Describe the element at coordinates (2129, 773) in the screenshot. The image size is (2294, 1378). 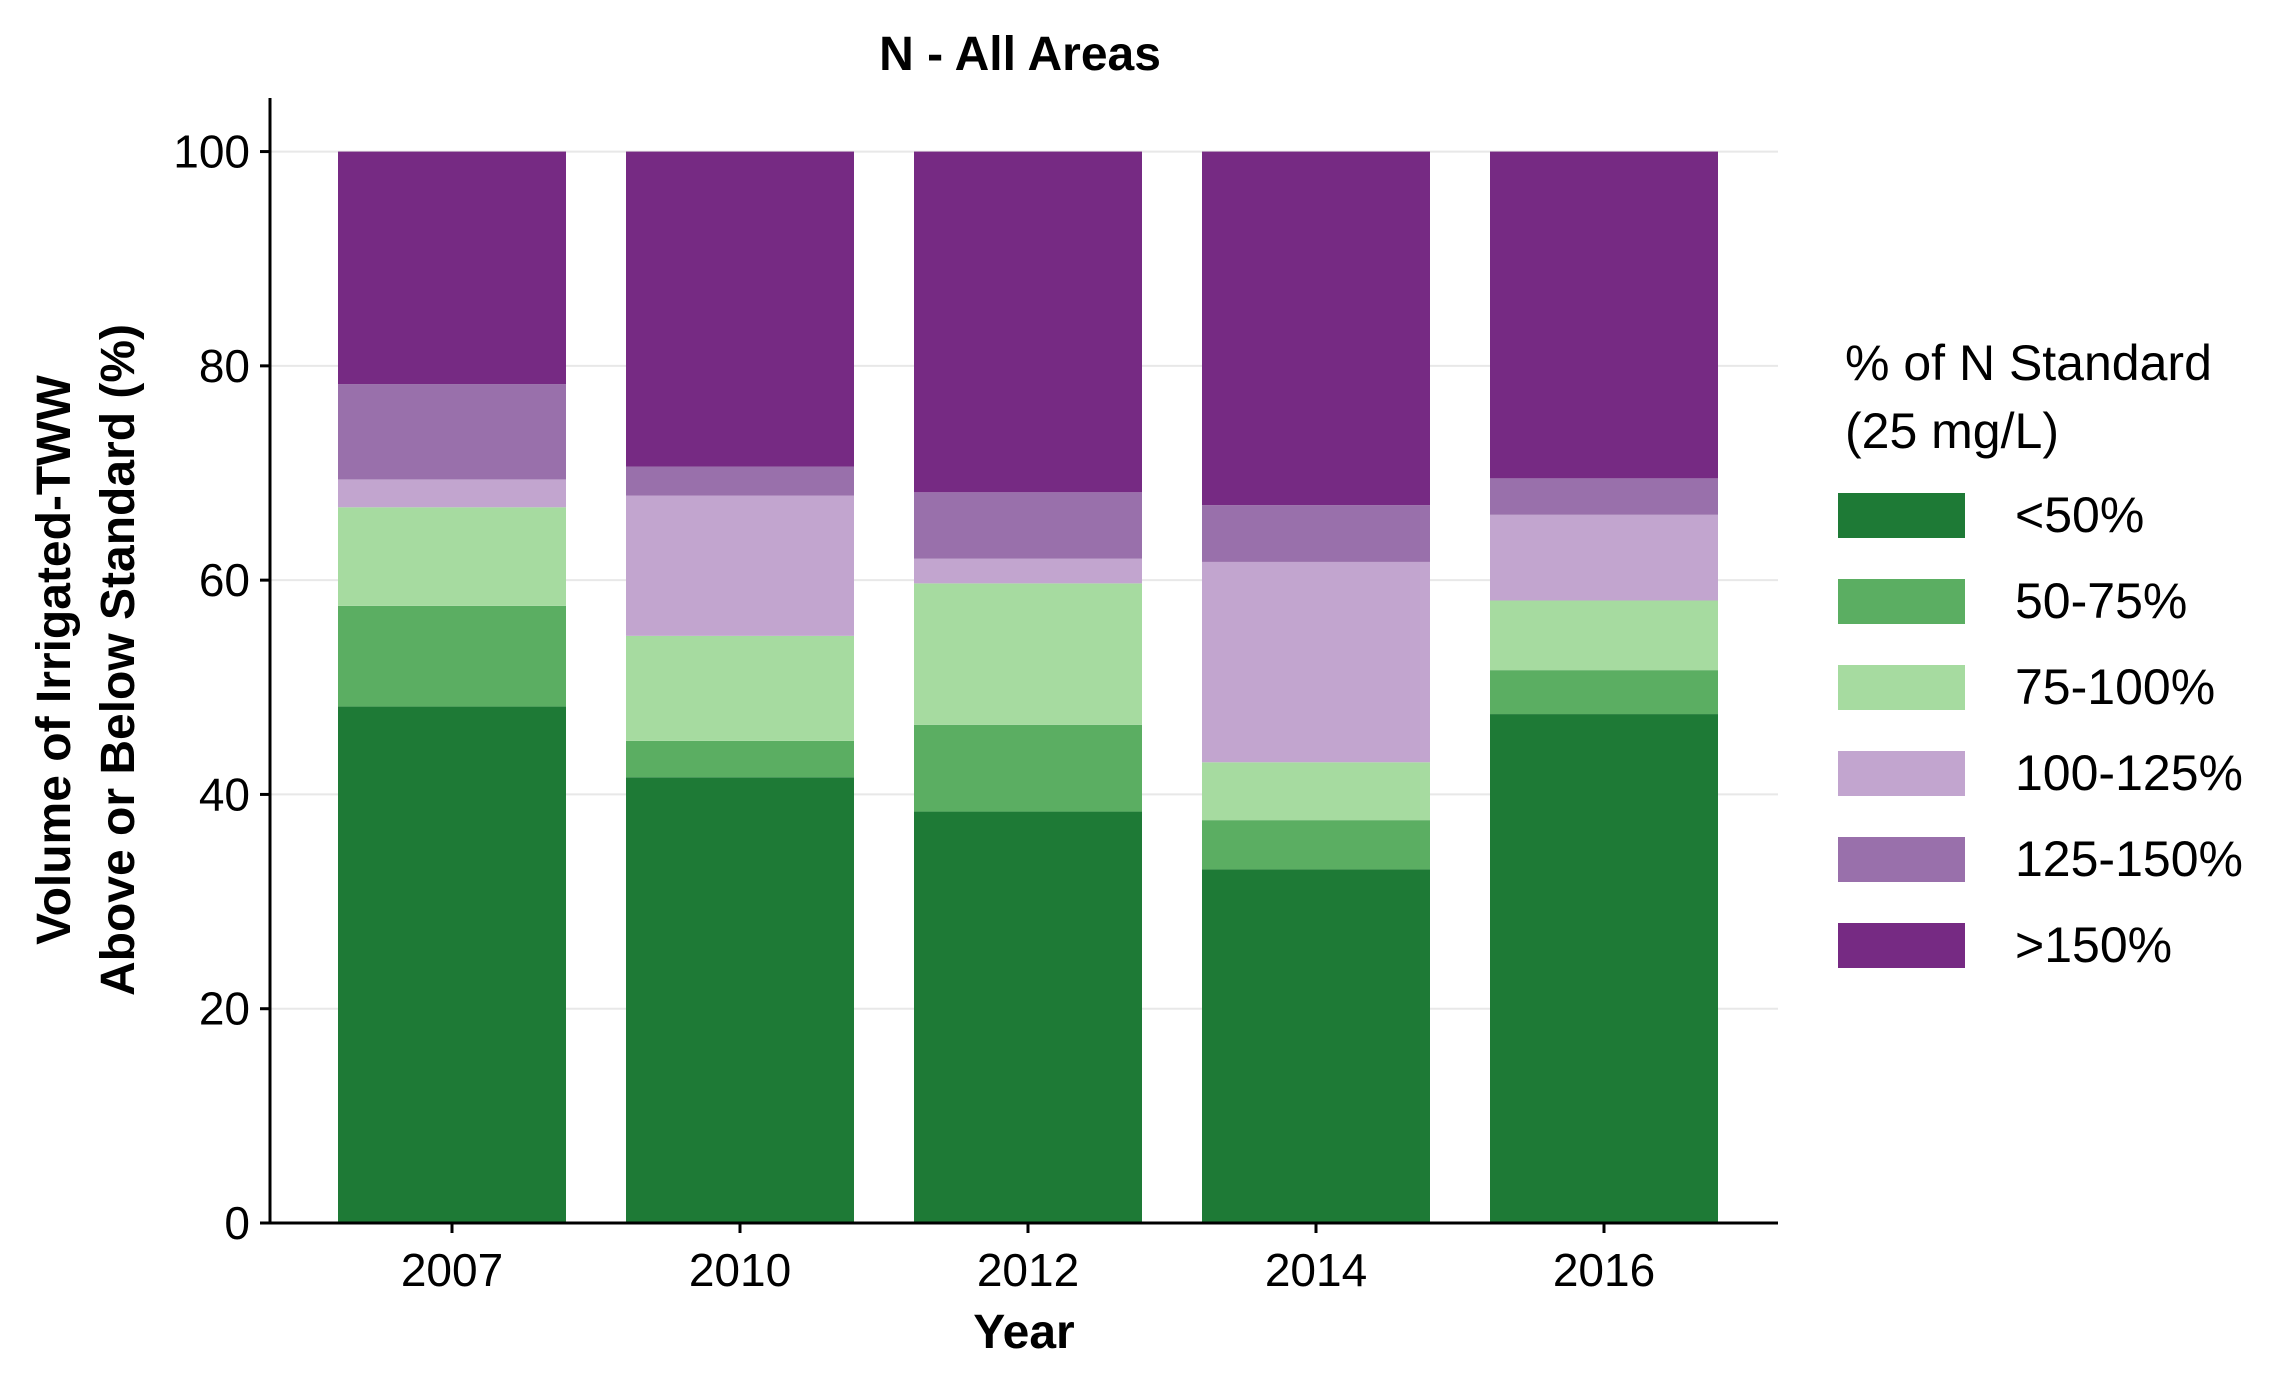
I see `legend-label: 100-125%` at that location.